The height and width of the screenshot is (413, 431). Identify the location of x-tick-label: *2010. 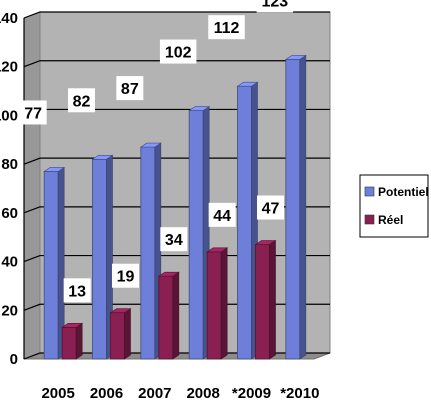
(299, 393).